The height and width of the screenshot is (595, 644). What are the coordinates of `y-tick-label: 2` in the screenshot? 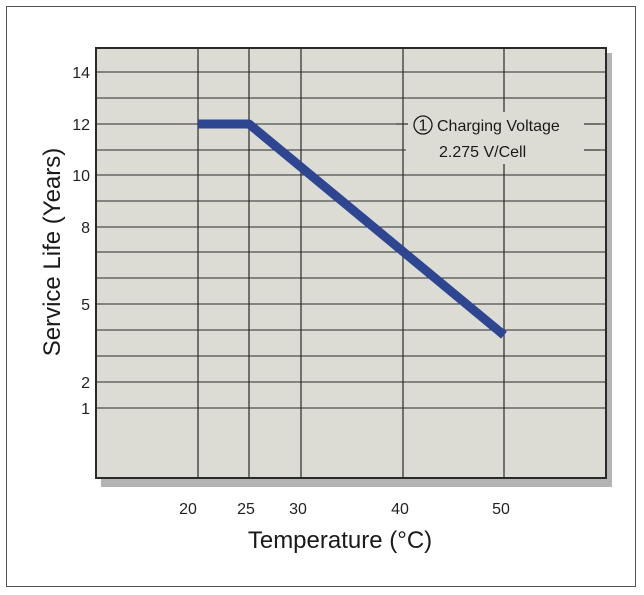 It's located at (85, 383).